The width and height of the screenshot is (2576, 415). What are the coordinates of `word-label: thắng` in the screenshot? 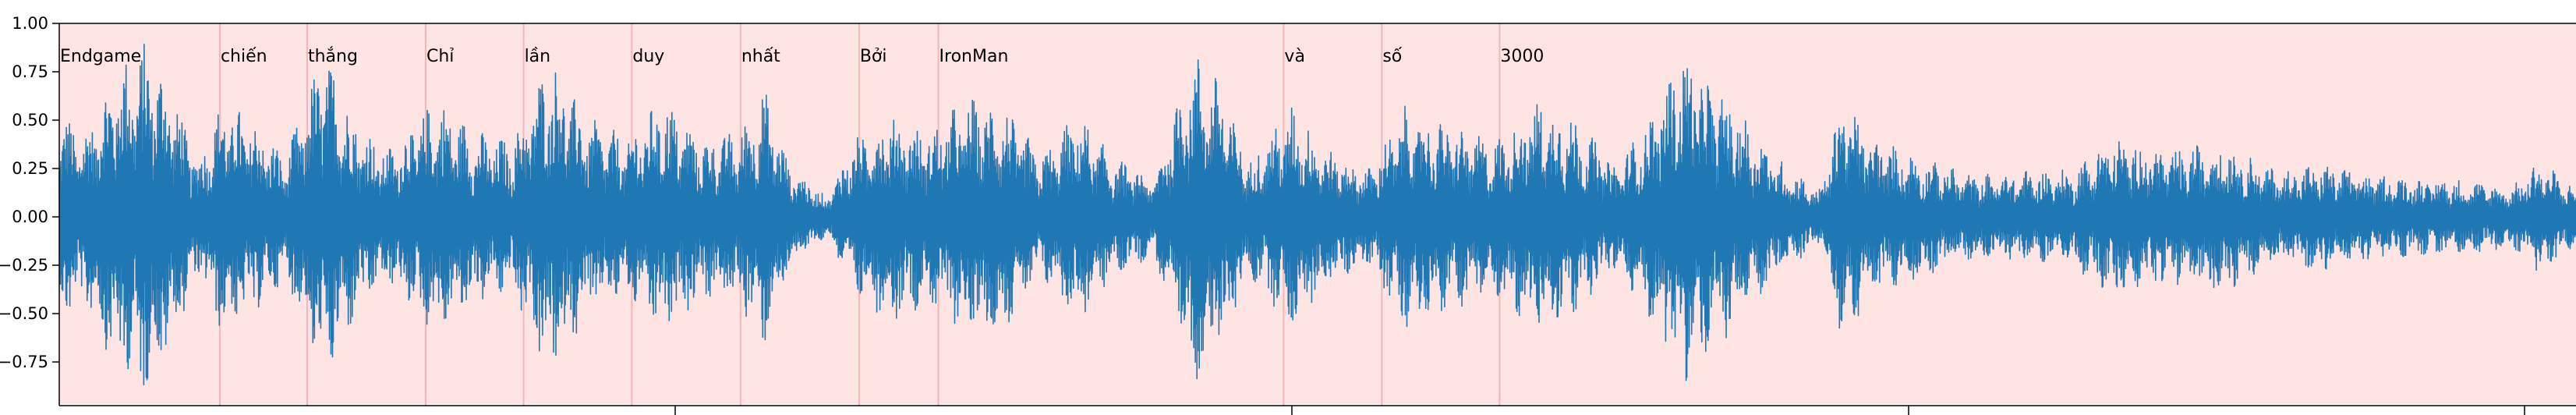 It's located at (333, 57).